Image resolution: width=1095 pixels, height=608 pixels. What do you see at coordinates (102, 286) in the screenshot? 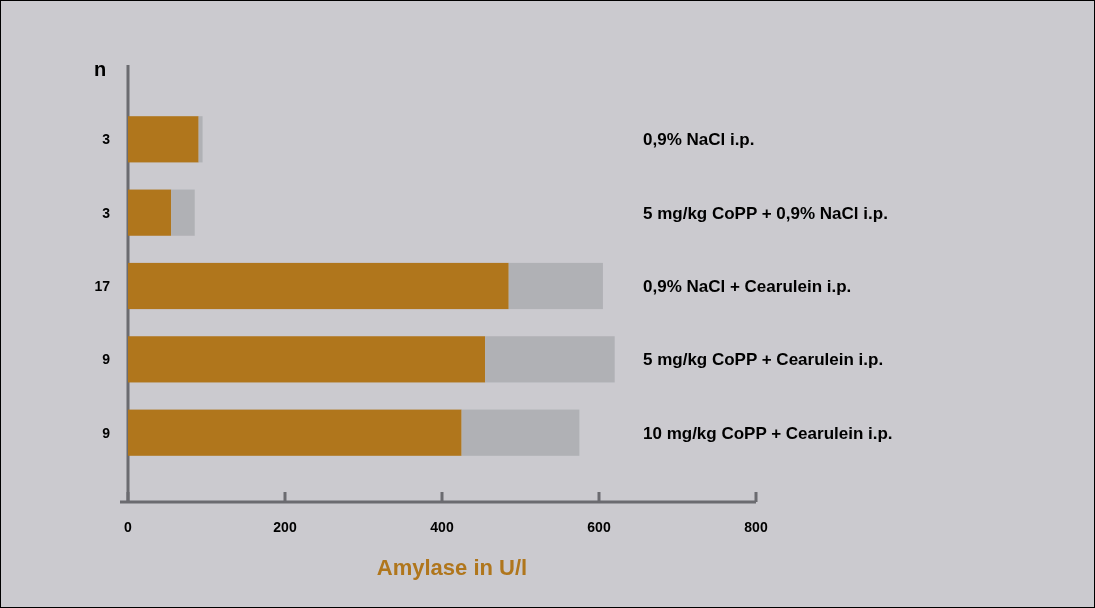
I see `y-tick-label: 17` at bounding box center [102, 286].